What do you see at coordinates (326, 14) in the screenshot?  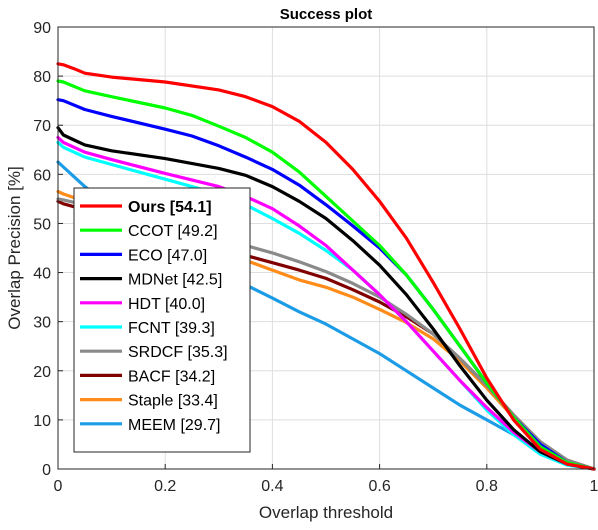 I see `chart-title: Success plot` at bounding box center [326, 14].